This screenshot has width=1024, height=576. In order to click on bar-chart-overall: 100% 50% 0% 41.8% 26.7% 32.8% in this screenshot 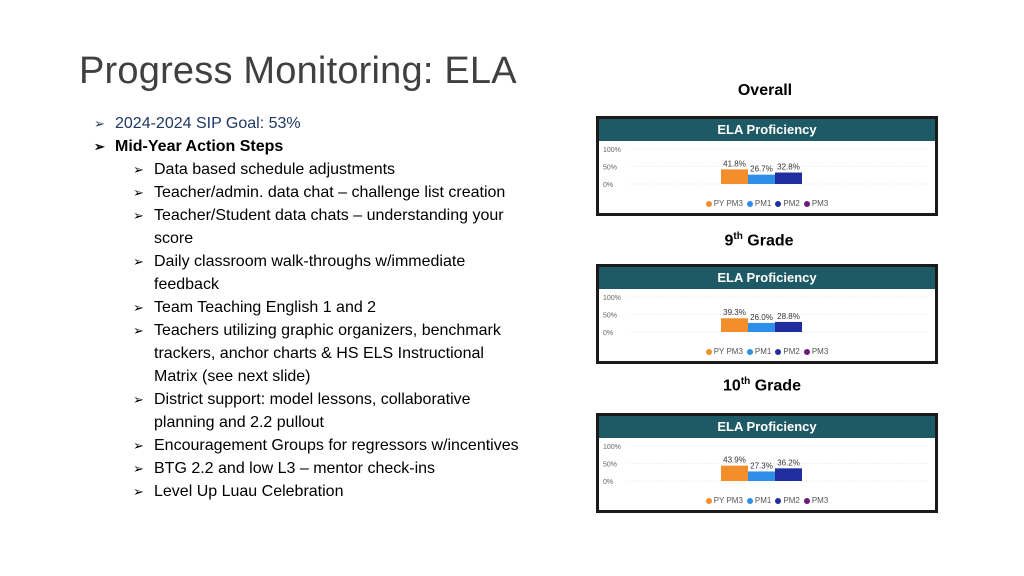, I will do `click(766, 168)`.